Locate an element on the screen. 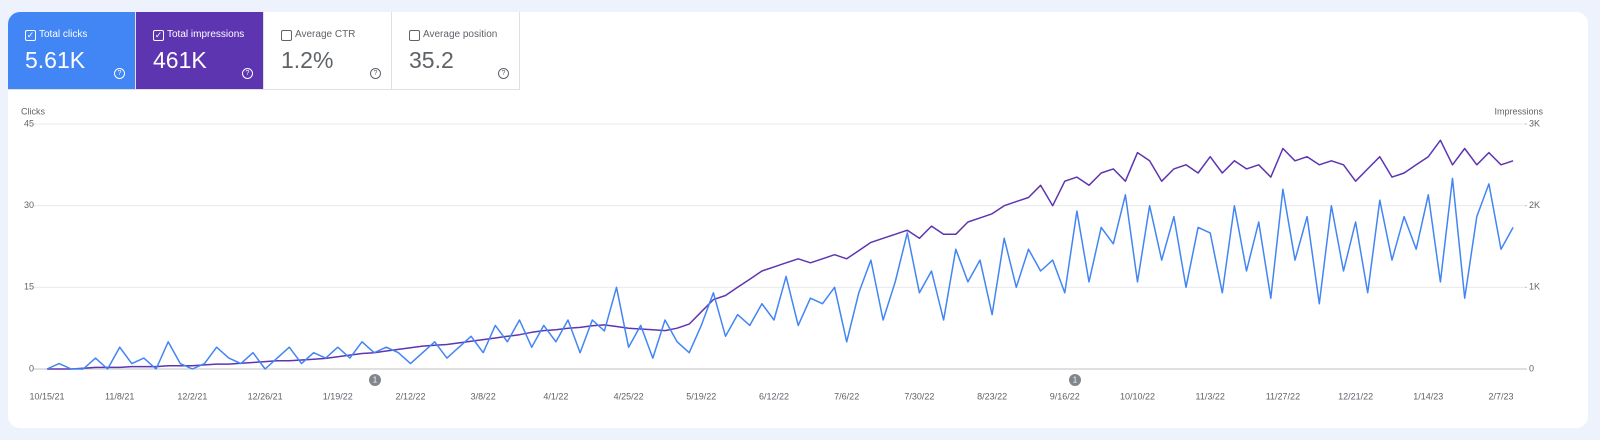 The height and width of the screenshot is (440, 1600). metric-label: Average position is located at coordinates (460, 34).